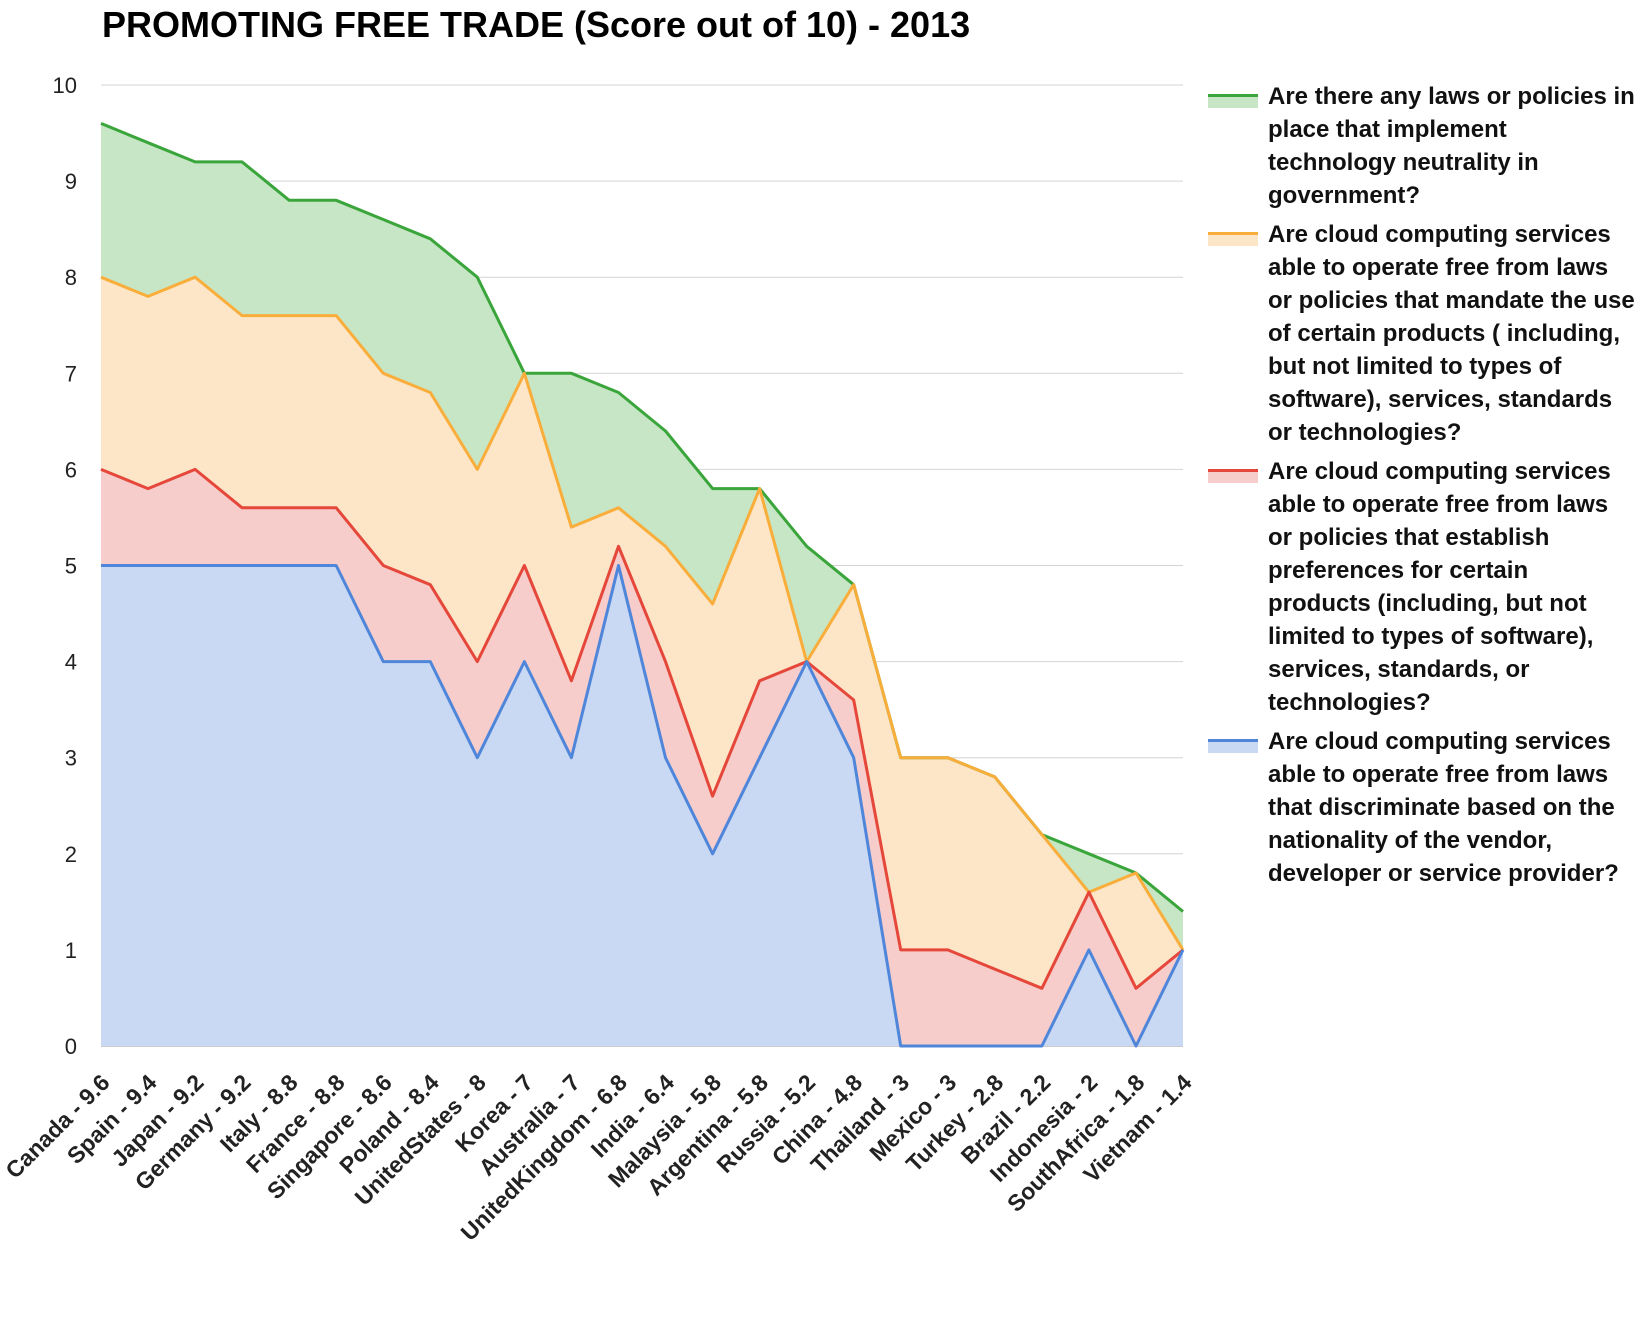 The image size is (1636, 1323). I want to click on y-tick-label: 0, so click(71, 1046).